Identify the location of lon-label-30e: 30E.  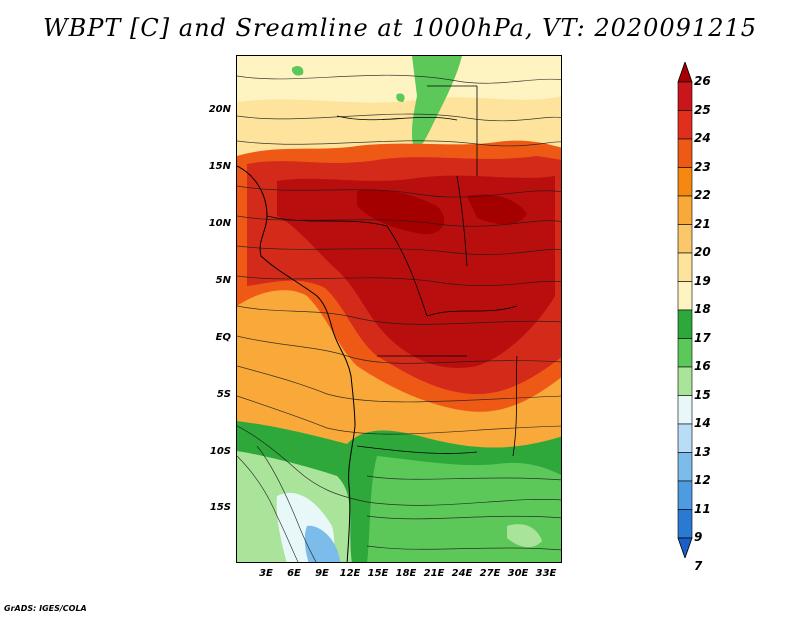
(518, 573).